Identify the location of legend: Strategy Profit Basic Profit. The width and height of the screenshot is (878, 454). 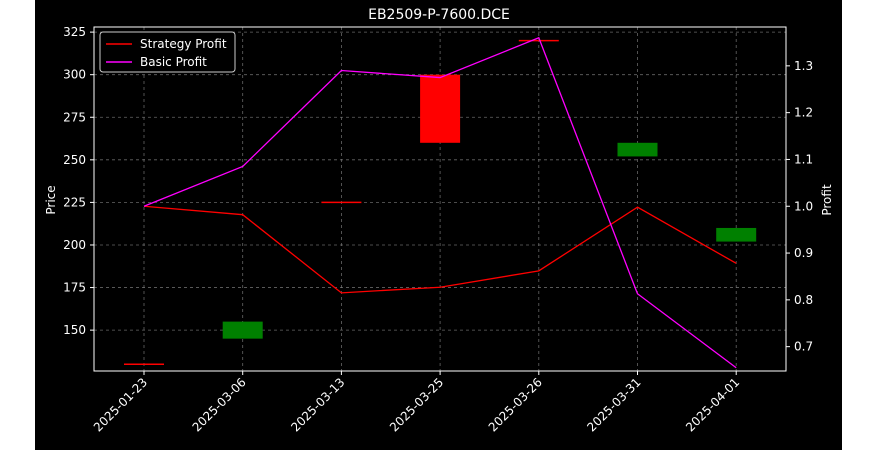
(167, 52).